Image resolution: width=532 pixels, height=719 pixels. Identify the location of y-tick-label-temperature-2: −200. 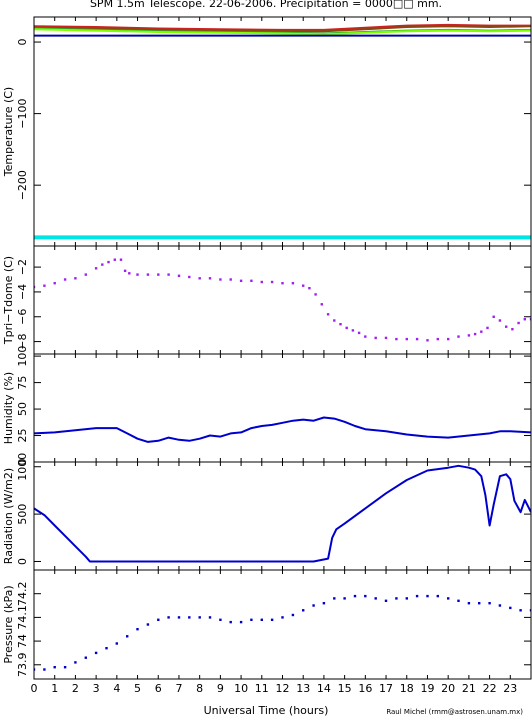
(22, 185).